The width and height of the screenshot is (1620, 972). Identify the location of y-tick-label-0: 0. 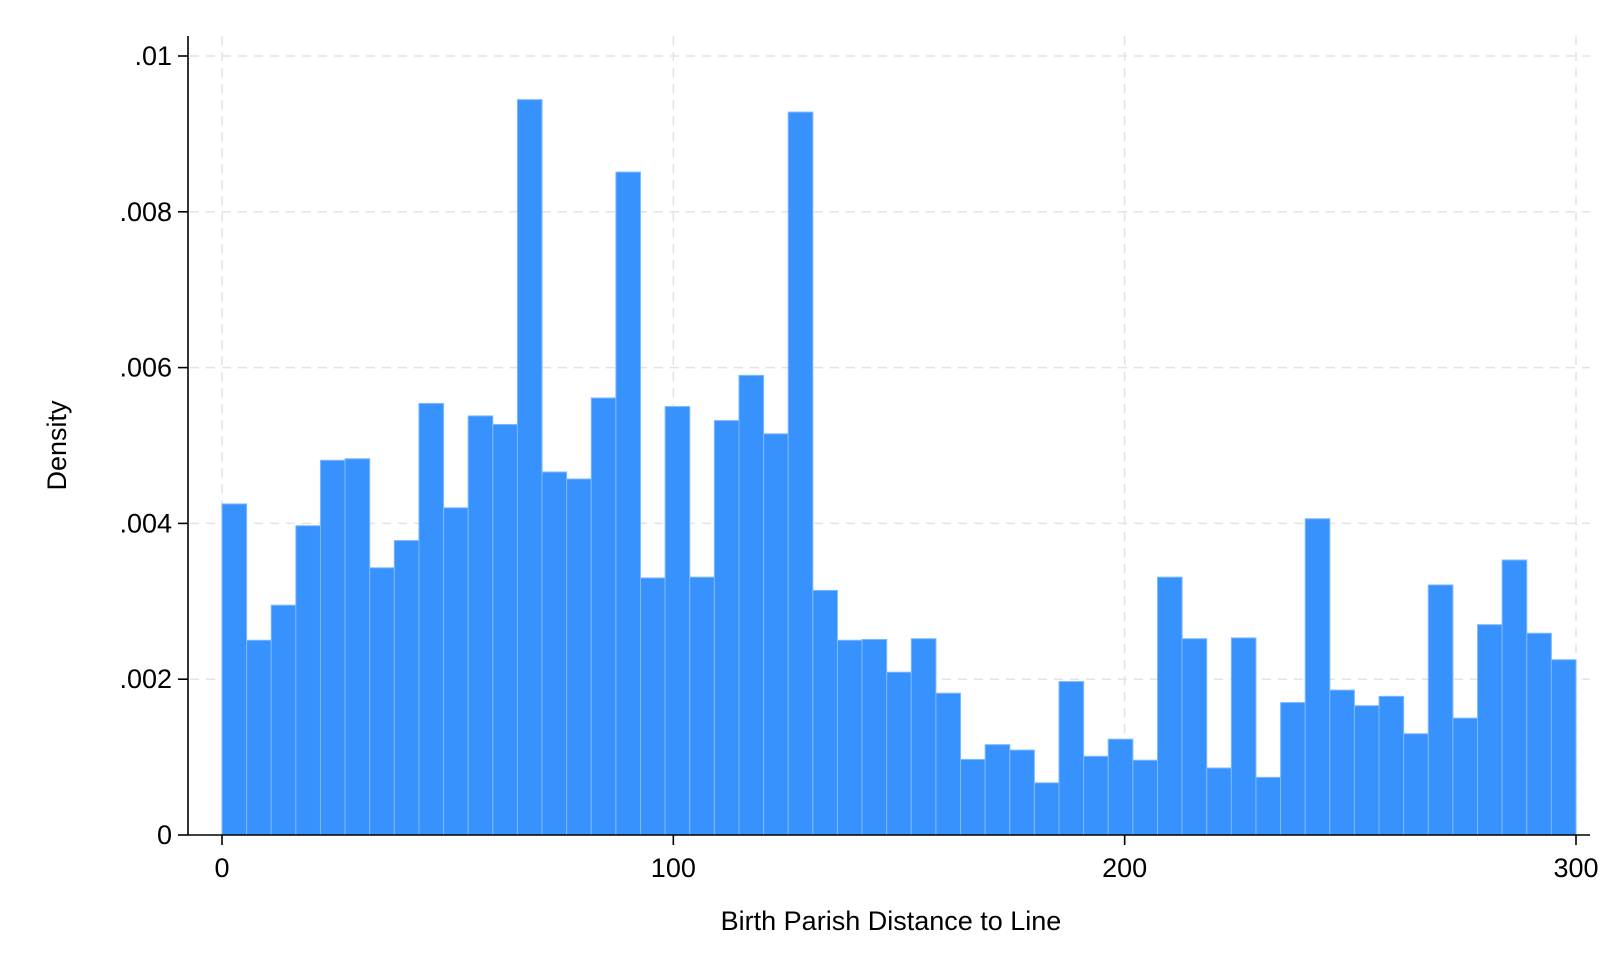
(164, 835).